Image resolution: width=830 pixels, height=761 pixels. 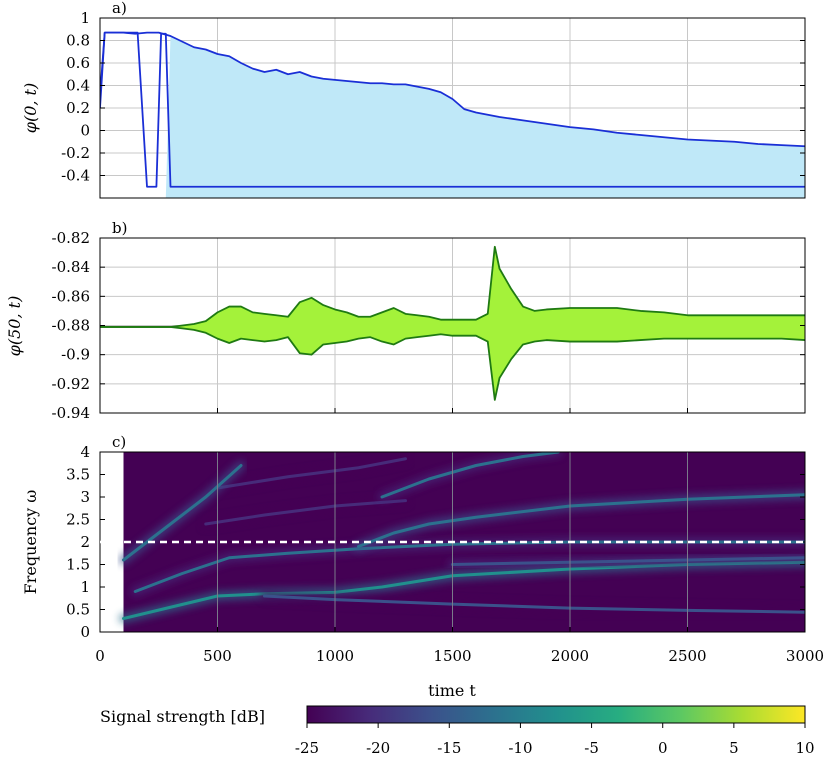 I want to click on y-tick-label-b-3: -0.88, so click(x=71, y=326).